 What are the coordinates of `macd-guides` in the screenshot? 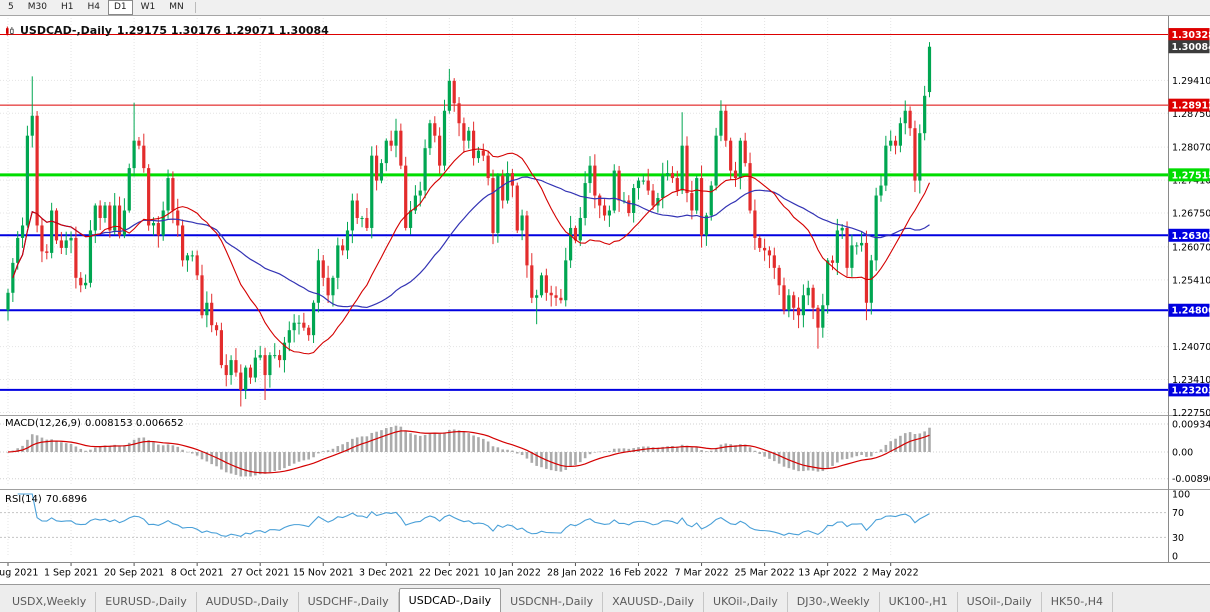 It's located at (584, 451).